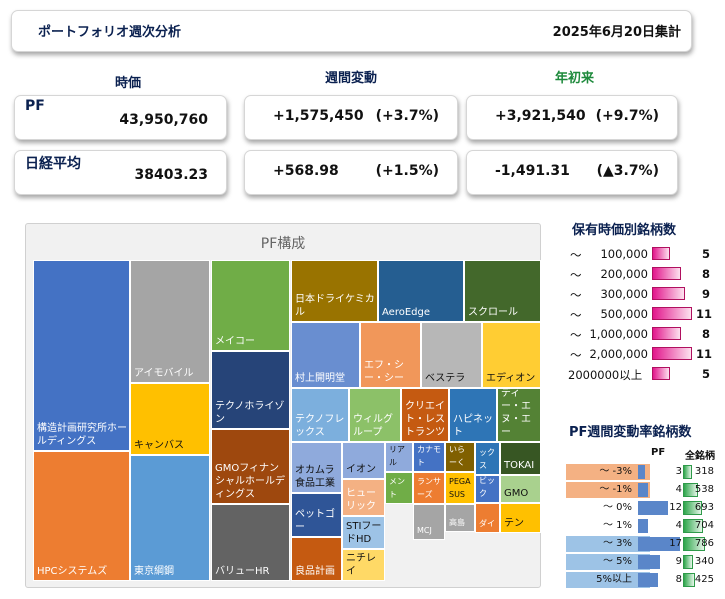  Describe the element at coordinates (519, 465) in the screenshot. I see `treemap-tile-label: TOKAI` at that location.